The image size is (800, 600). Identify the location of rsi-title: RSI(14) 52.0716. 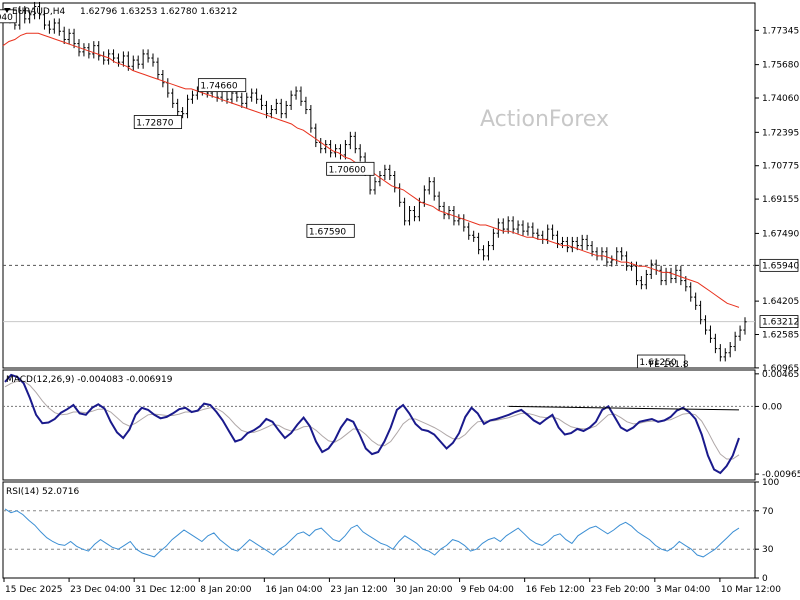
(42, 492).